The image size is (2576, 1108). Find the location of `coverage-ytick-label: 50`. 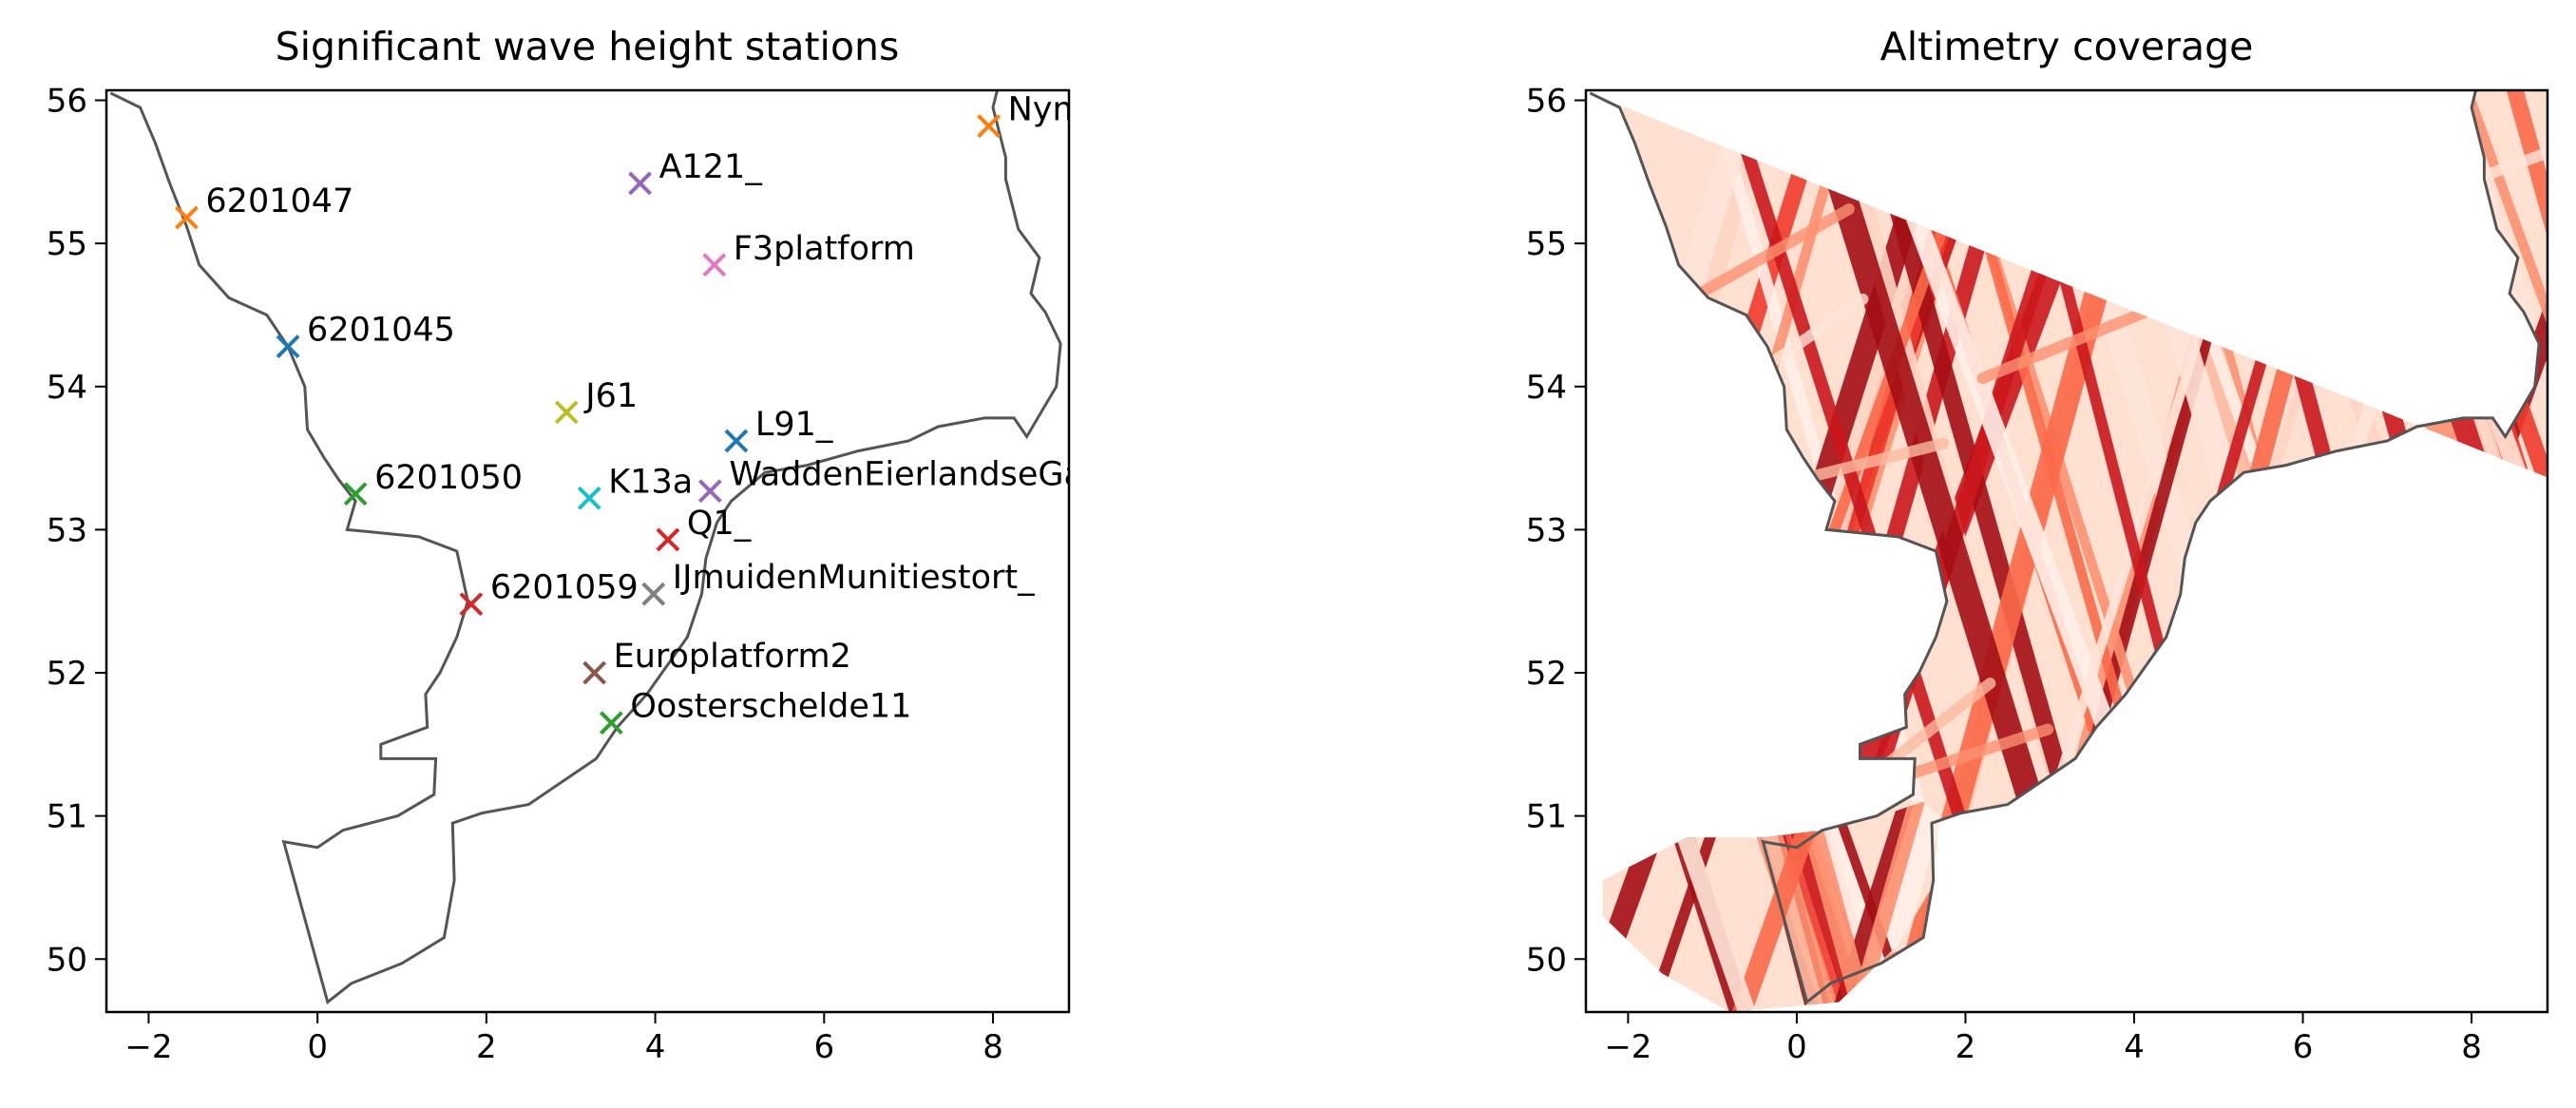

coverage-ytick-label: 50 is located at coordinates (1546, 960).